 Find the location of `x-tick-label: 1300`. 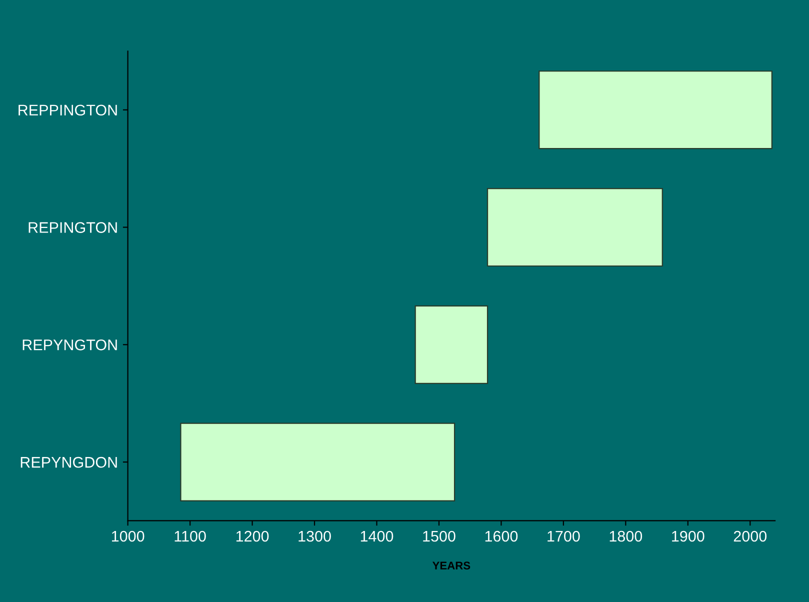

x-tick-label: 1300 is located at coordinates (314, 536).